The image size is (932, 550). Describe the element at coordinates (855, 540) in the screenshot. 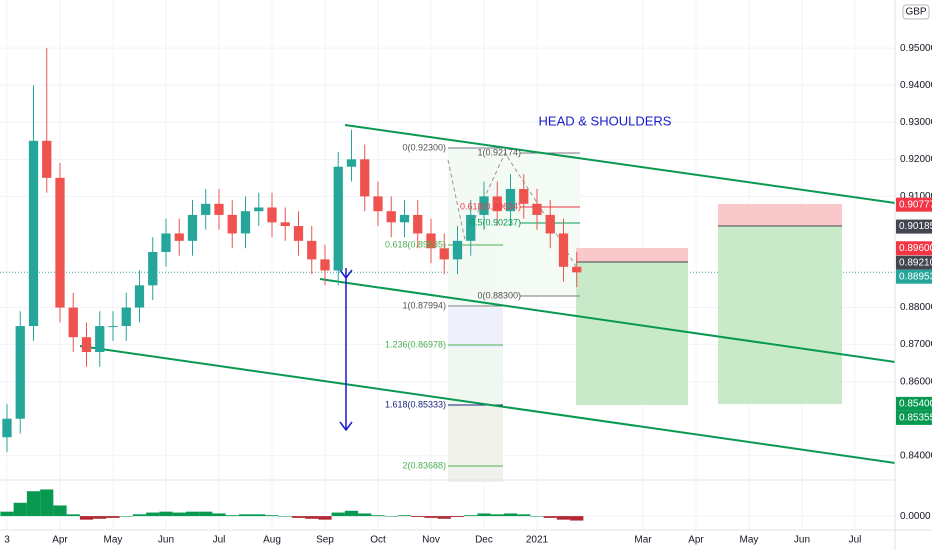

I see `x-tick-label: Jul` at that location.